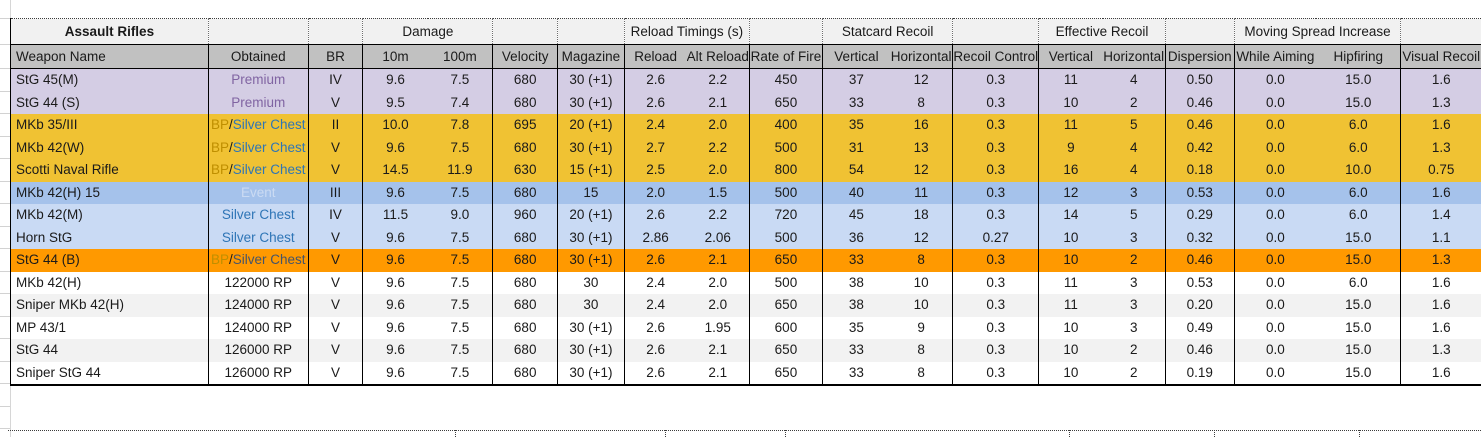 The image size is (1481, 437). What do you see at coordinates (1359, 170) in the screenshot?
I see `cell-hipfiring: 10.0` at bounding box center [1359, 170].